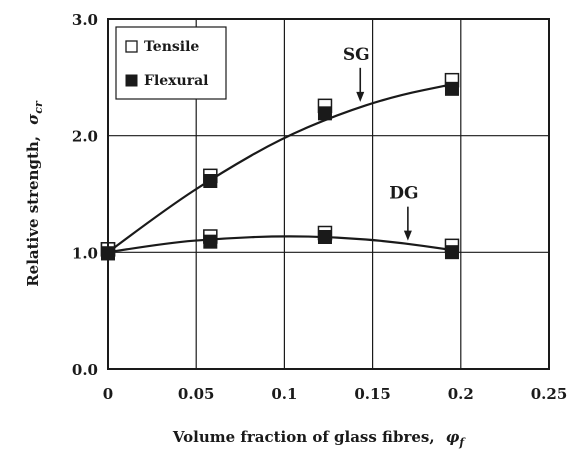 The height and width of the screenshot is (453, 587). What do you see at coordinates (171, 47) in the screenshot?
I see `legend-label-tensile: Tensile` at bounding box center [171, 47].